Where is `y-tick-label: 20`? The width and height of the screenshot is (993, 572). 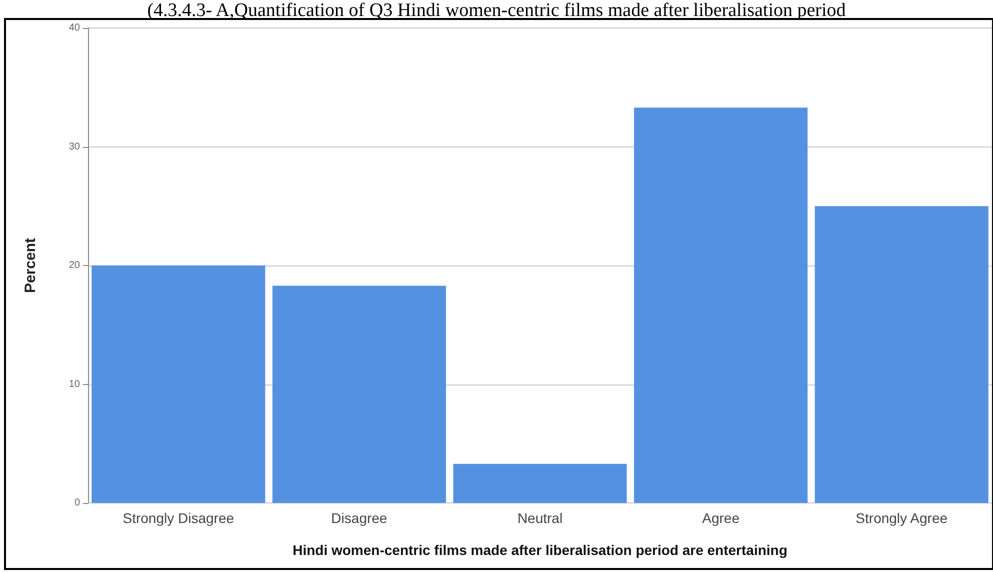 y-tick-label: 20 is located at coordinates (74, 265).